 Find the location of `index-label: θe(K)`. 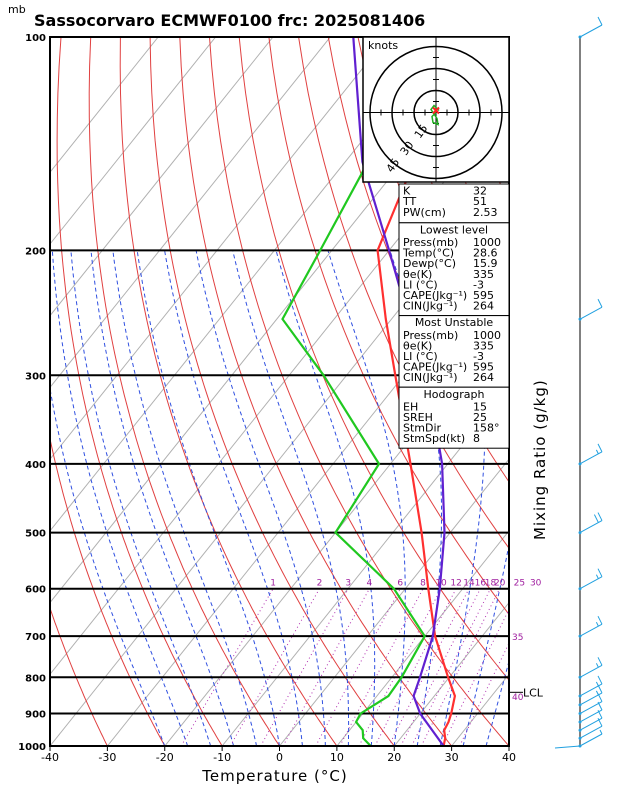

index-label: θe(K) is located at coordinates (417, 274).